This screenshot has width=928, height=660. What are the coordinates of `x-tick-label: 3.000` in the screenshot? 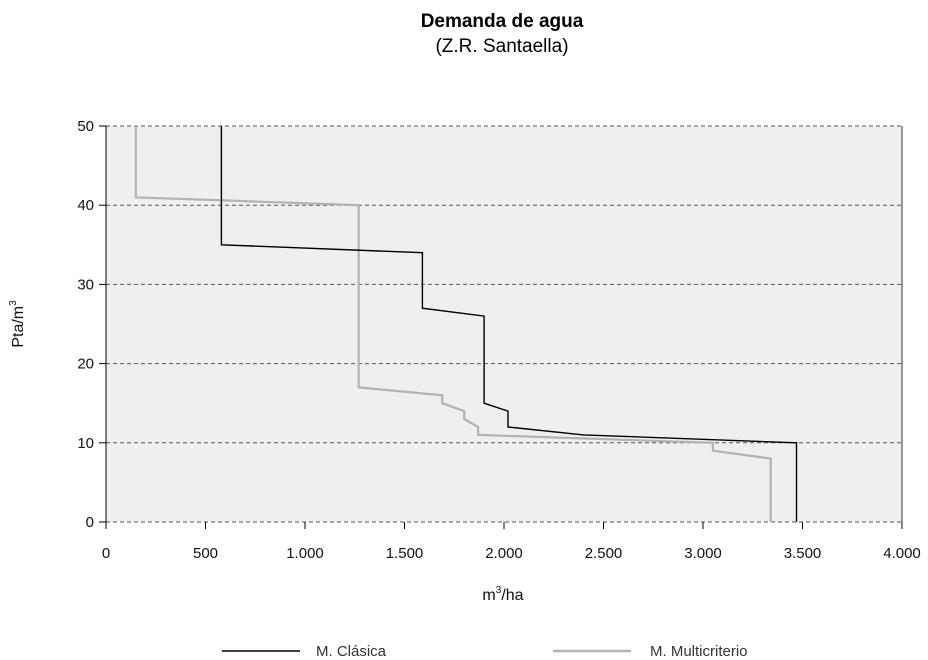 It's located at (703, 553).